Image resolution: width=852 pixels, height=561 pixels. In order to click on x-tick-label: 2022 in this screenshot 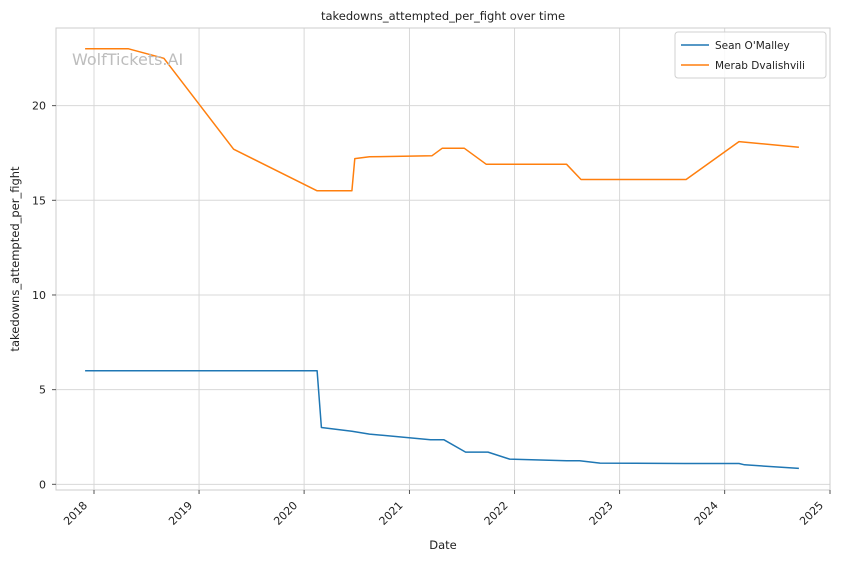, I will do `click(496, 513)`.